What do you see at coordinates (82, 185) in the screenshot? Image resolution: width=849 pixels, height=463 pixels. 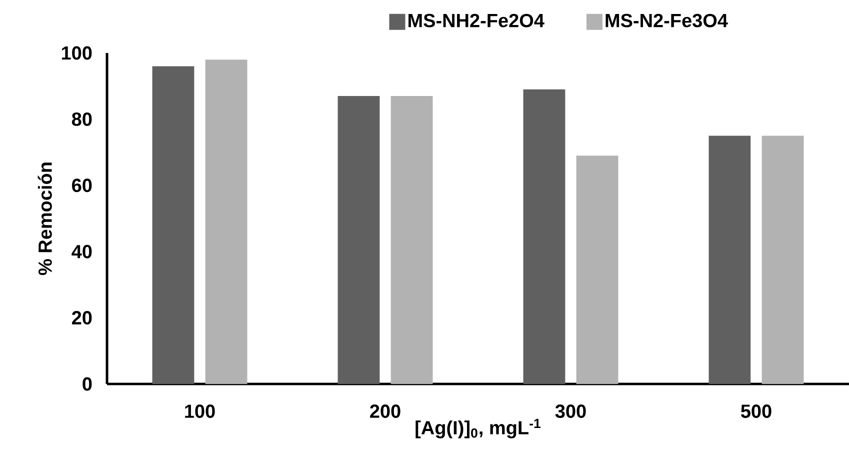 I see `y-tick-label: 60` at bounding box center [82, 185].